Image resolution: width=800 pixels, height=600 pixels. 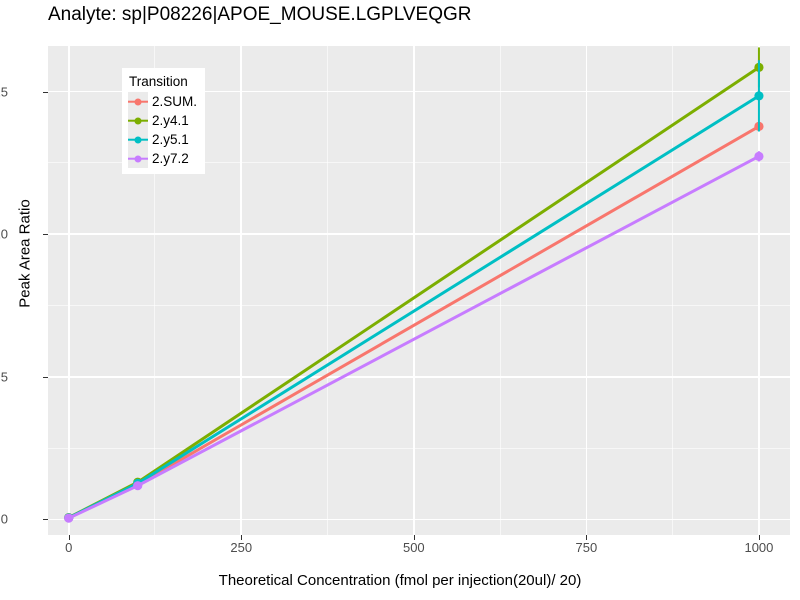 What do you see at coordinates (158, 81) in the screenshot?
I see `legend-title: Transition` at bounding box center [158, 81].